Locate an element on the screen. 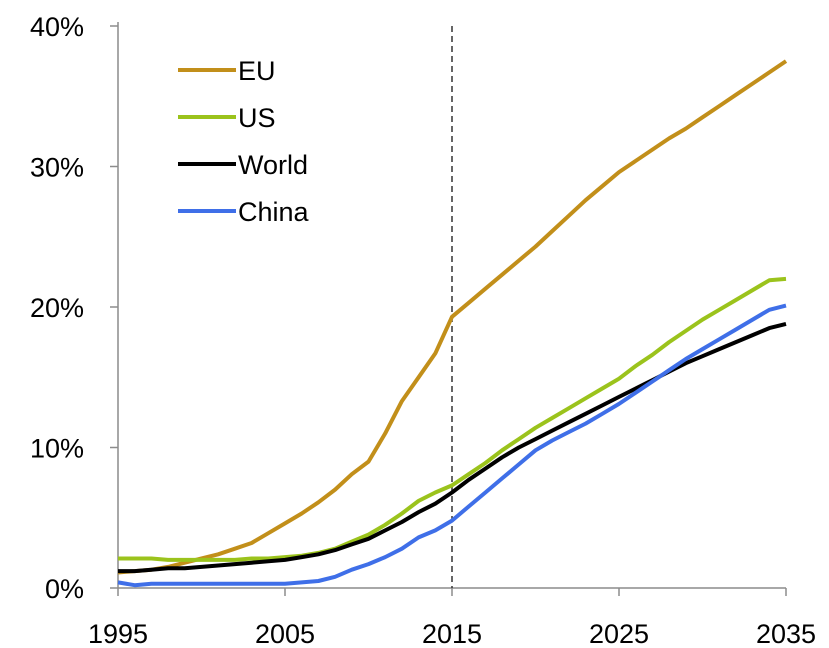  y-tick-label: 20% is located at coordinates (57, 308).